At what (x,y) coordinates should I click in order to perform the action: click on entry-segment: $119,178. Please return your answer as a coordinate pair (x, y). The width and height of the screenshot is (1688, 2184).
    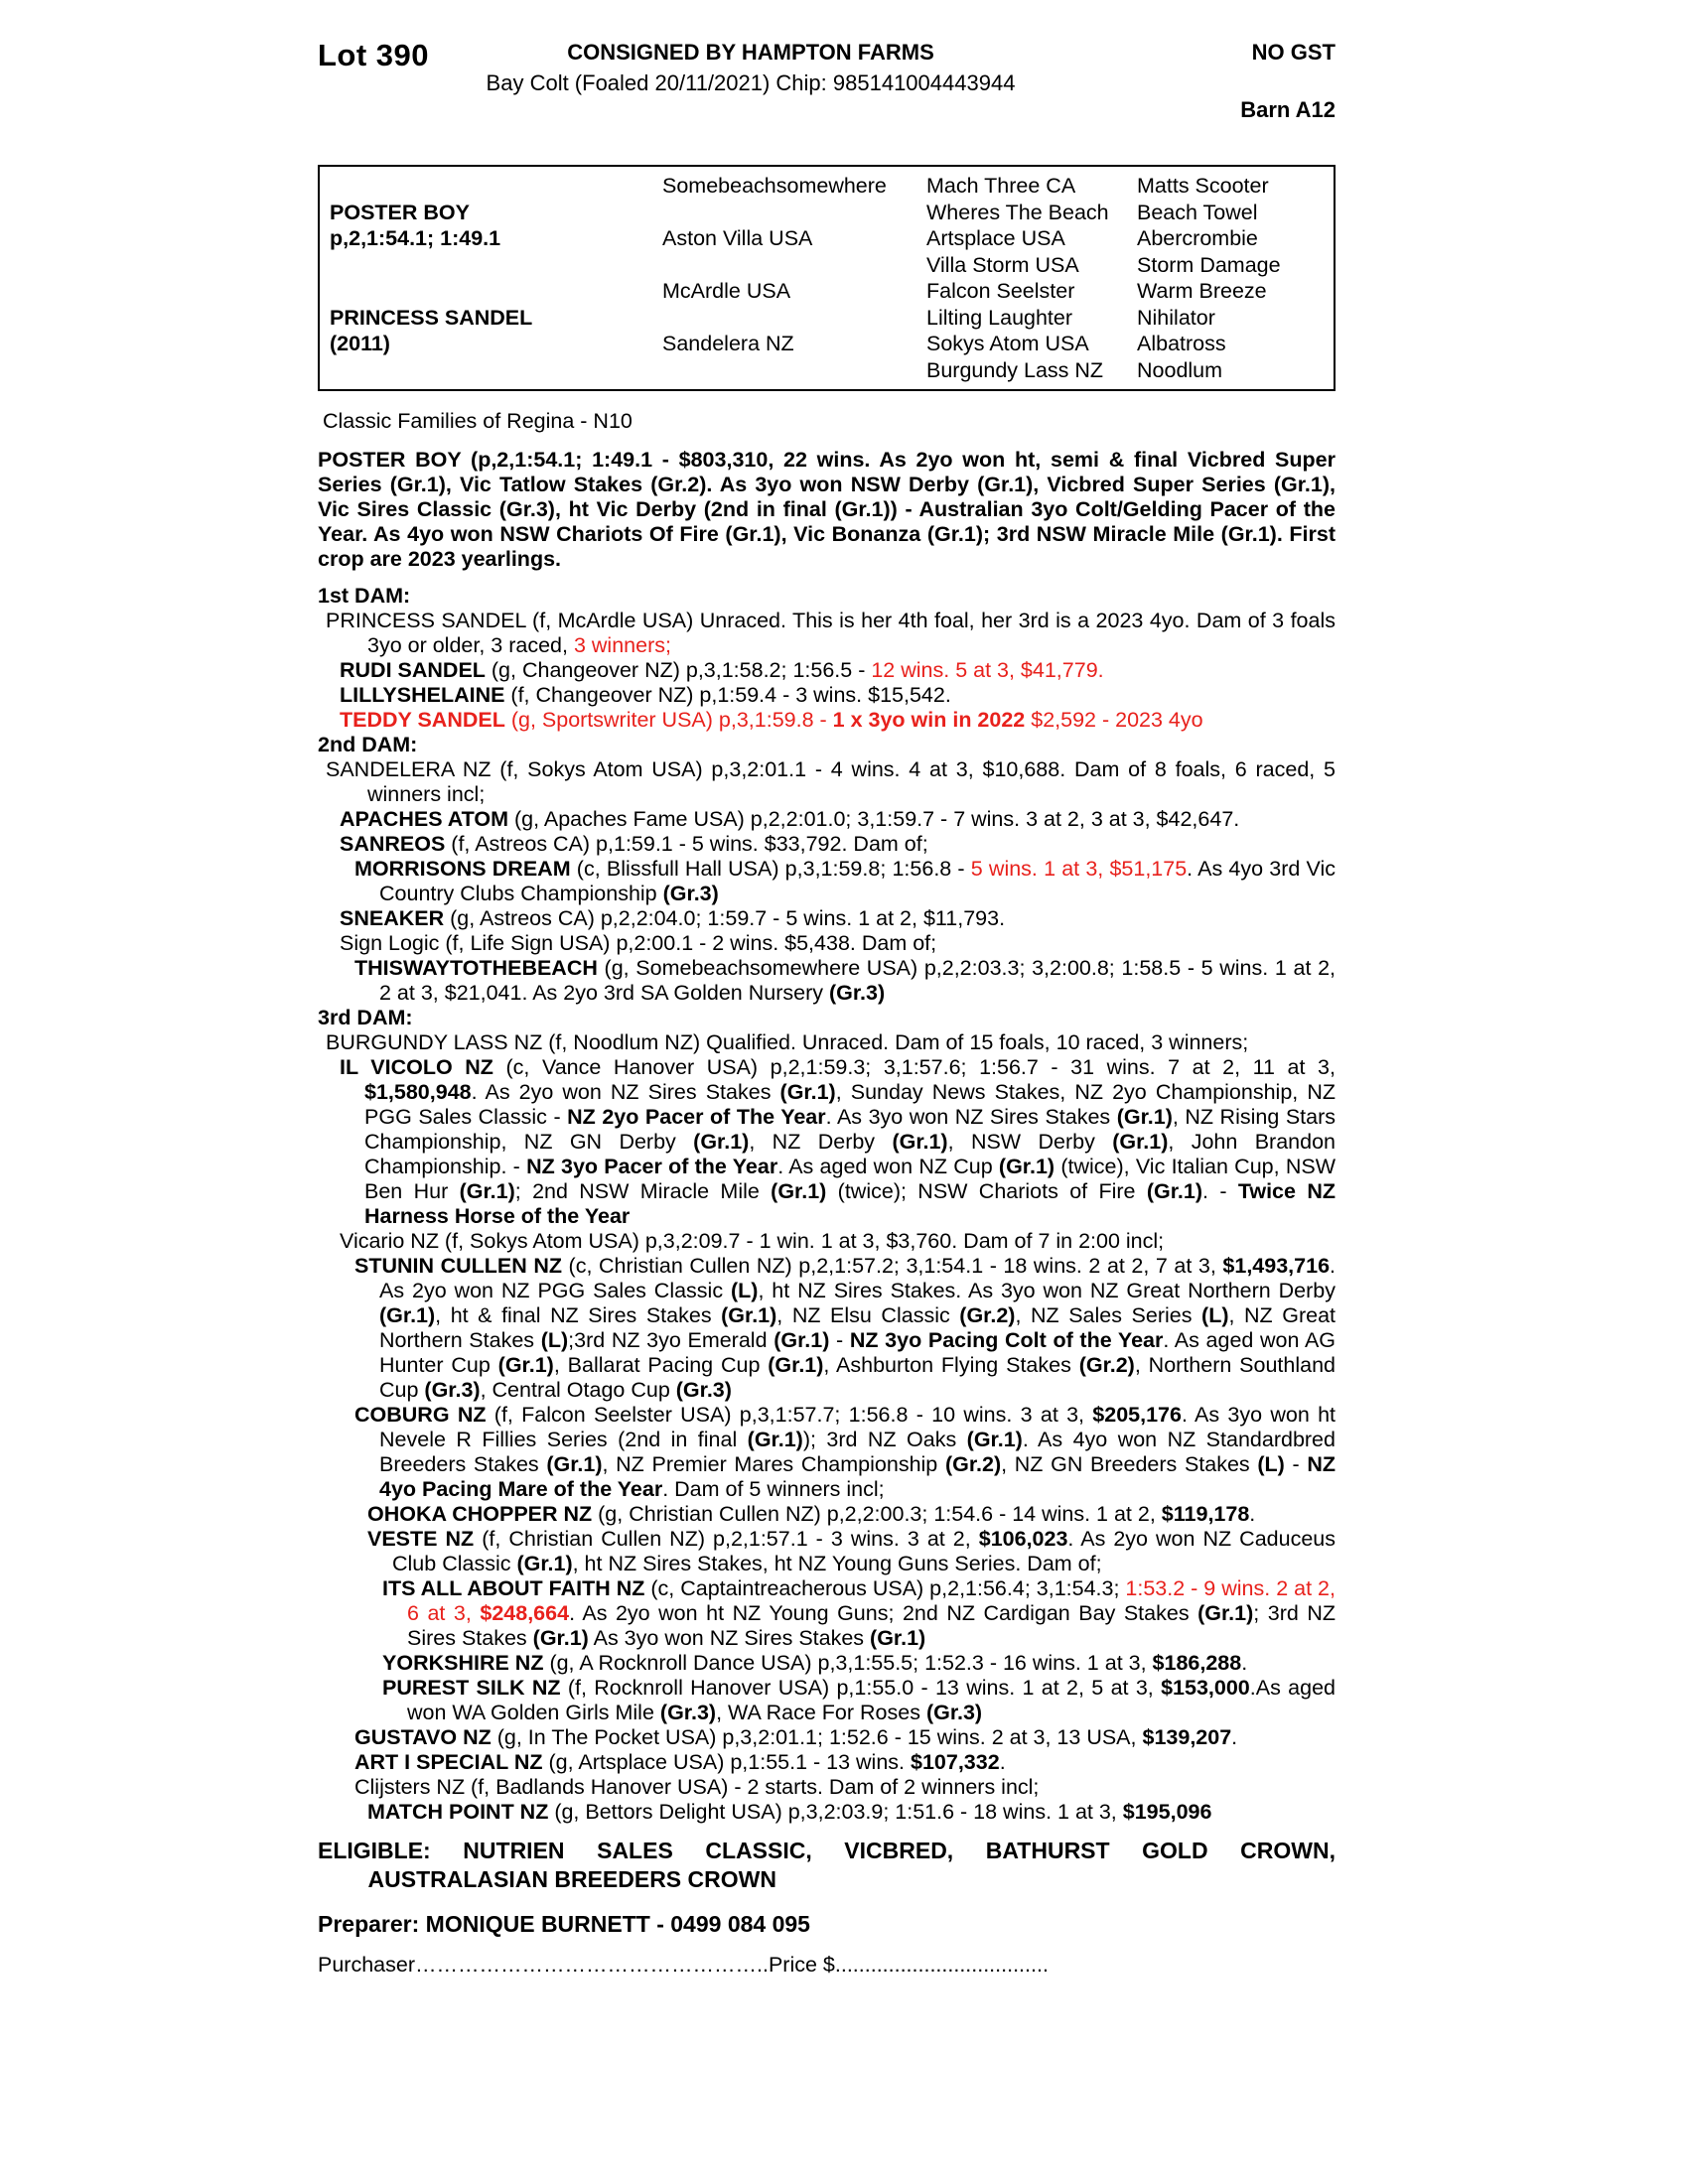
    Looking at the image, I should click on (1205, 1514).